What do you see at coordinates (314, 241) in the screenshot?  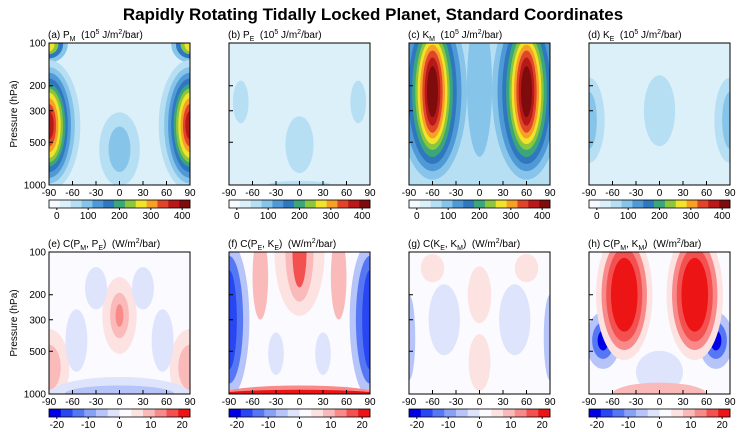 I see `title-part: 2` at bounding box center [314, 241].